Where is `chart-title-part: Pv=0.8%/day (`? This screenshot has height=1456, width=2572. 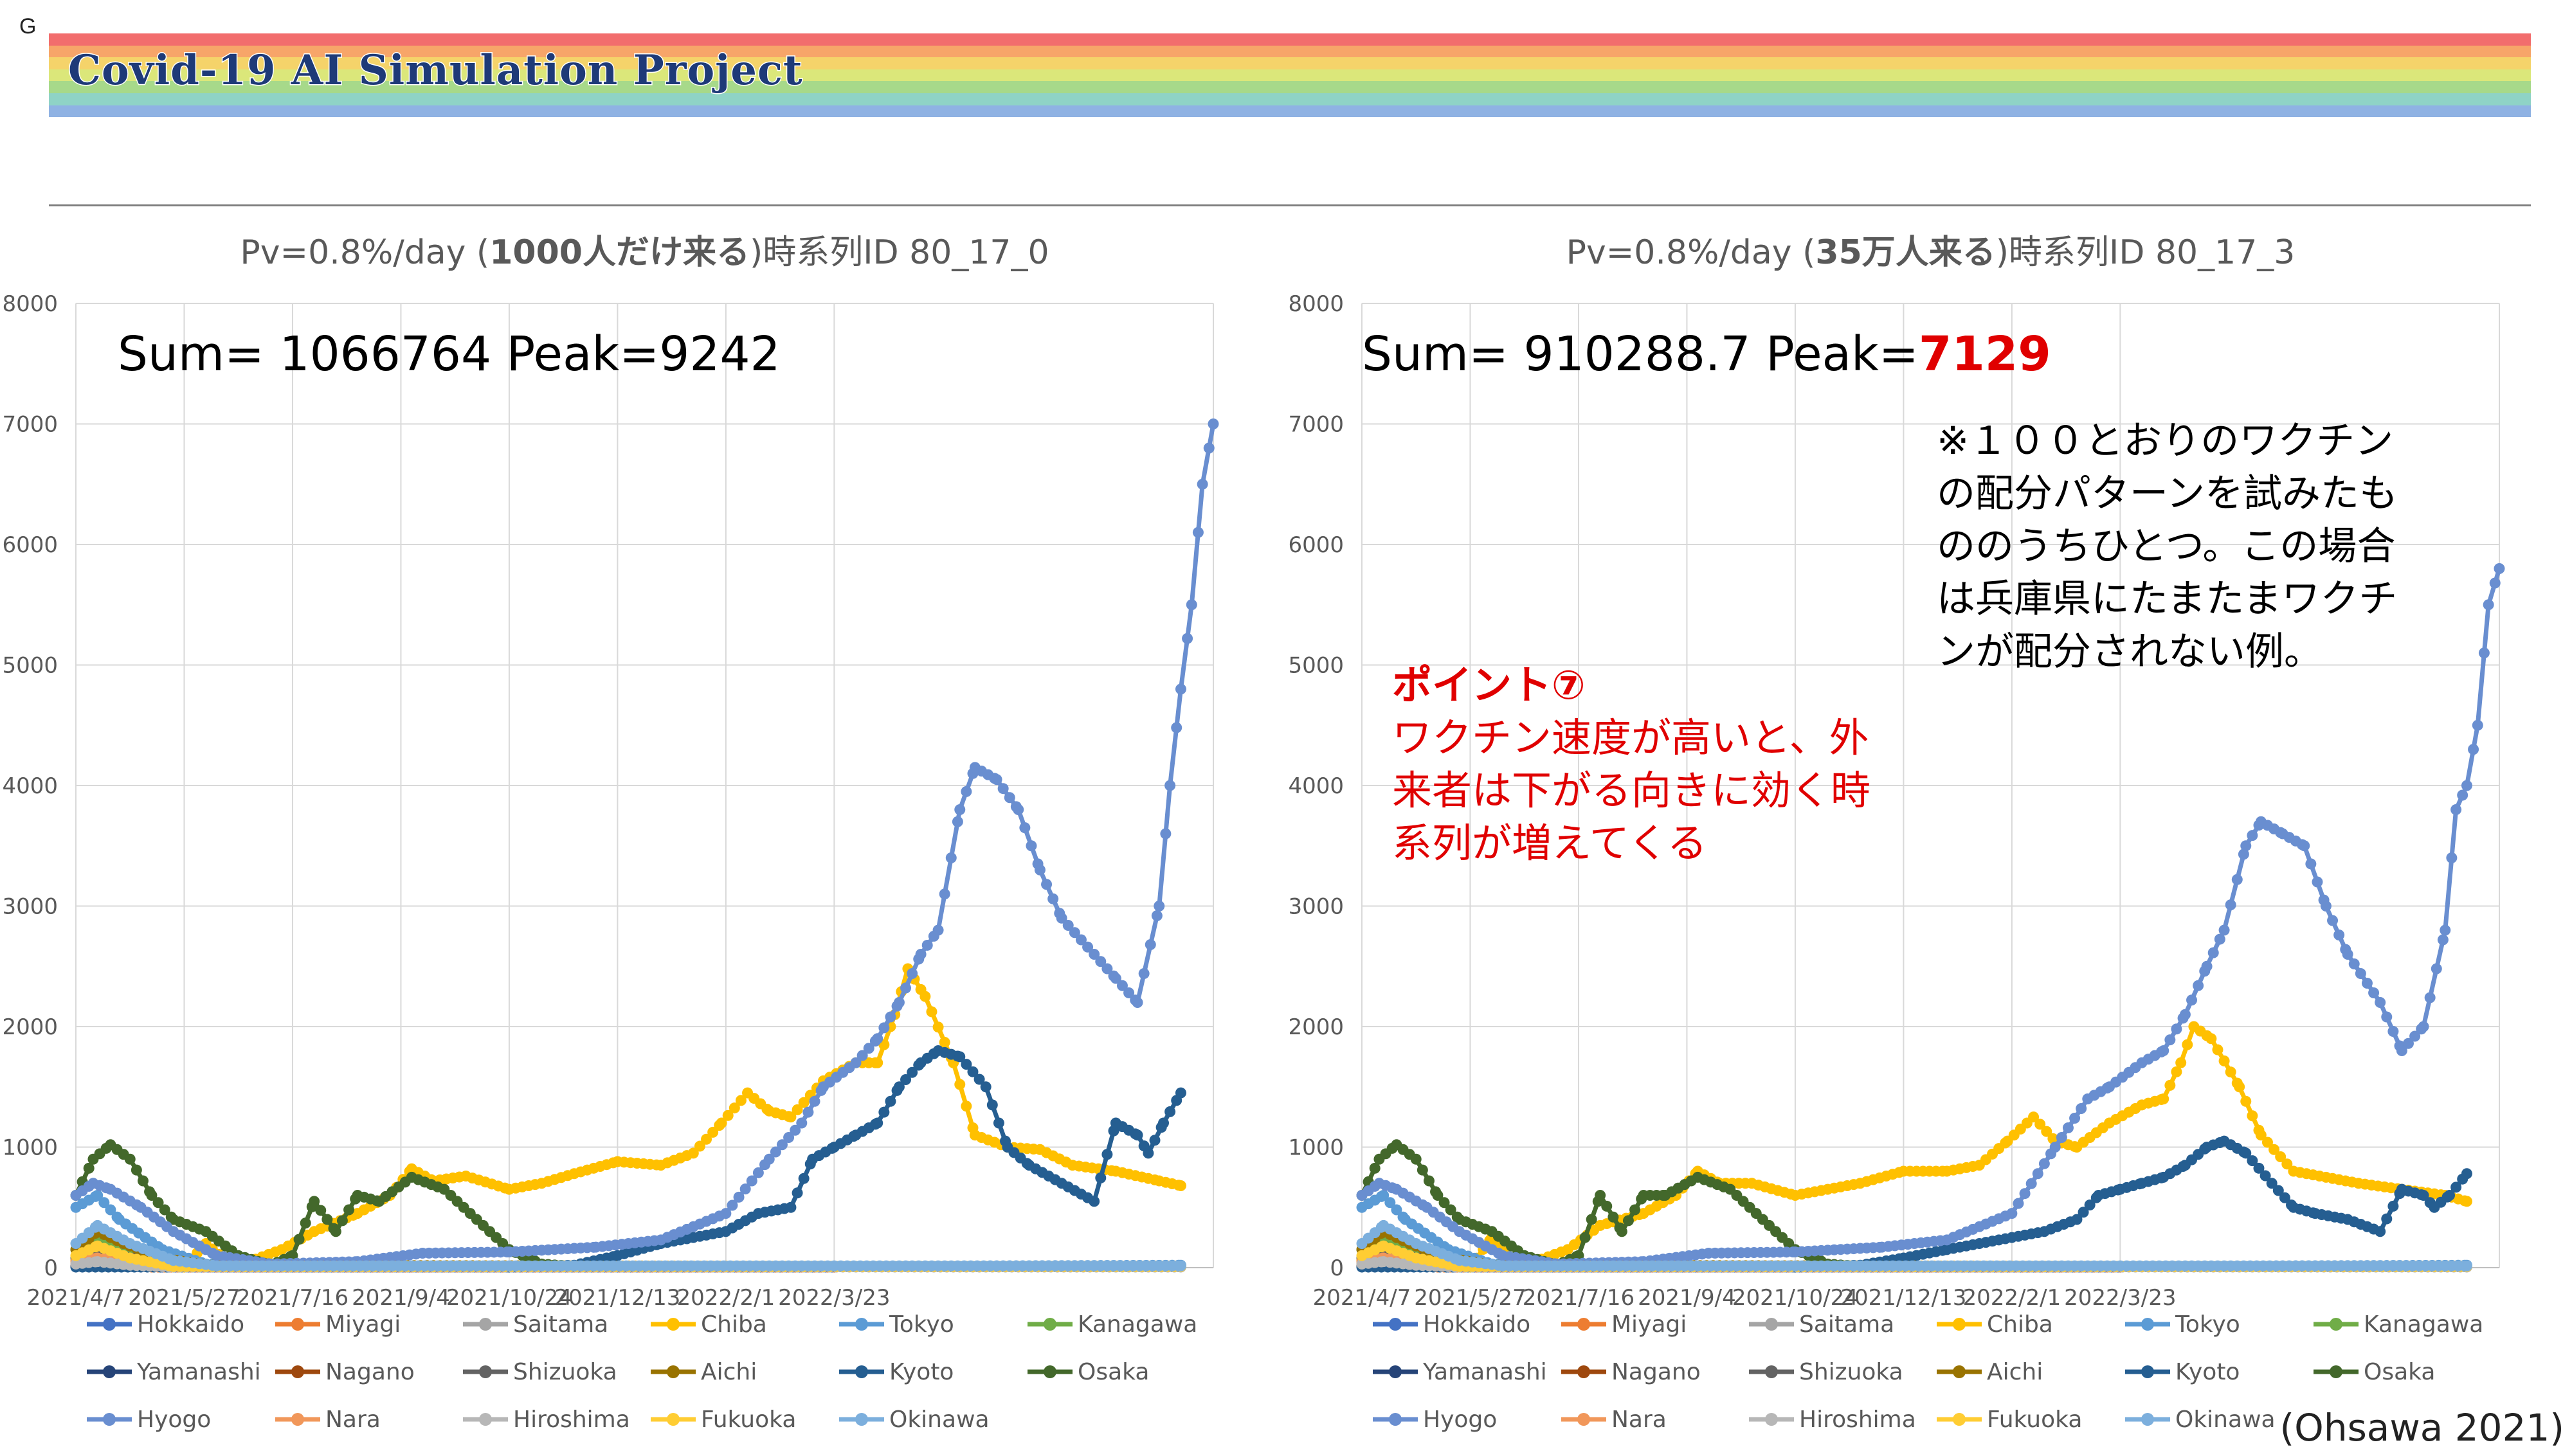 chart-title-part: Pv=0.8%/day ( is located at coordinates (364, 253).